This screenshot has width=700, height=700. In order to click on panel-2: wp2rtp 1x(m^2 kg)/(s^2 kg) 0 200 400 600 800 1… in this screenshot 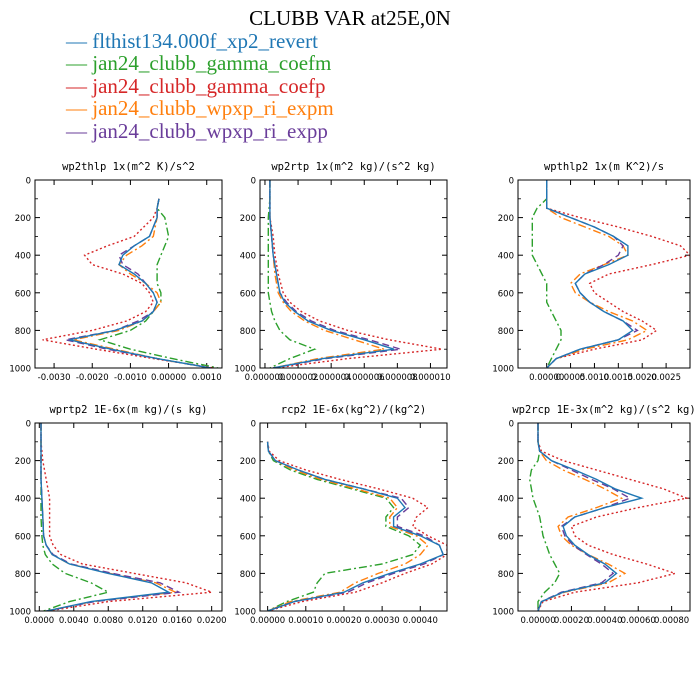, I will do `click(342, 272)`.